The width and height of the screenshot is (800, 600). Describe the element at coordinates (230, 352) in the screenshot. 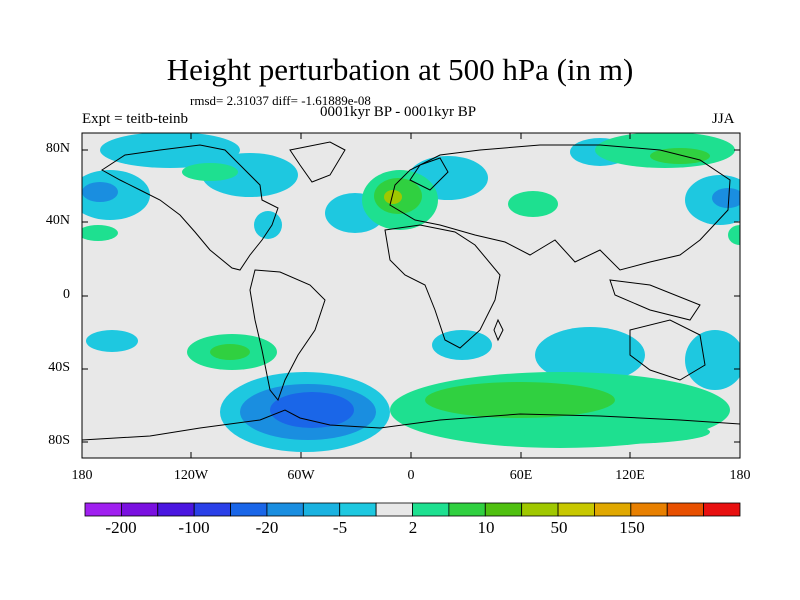

I see `anomaly-south-pacific-green-core` at that location.